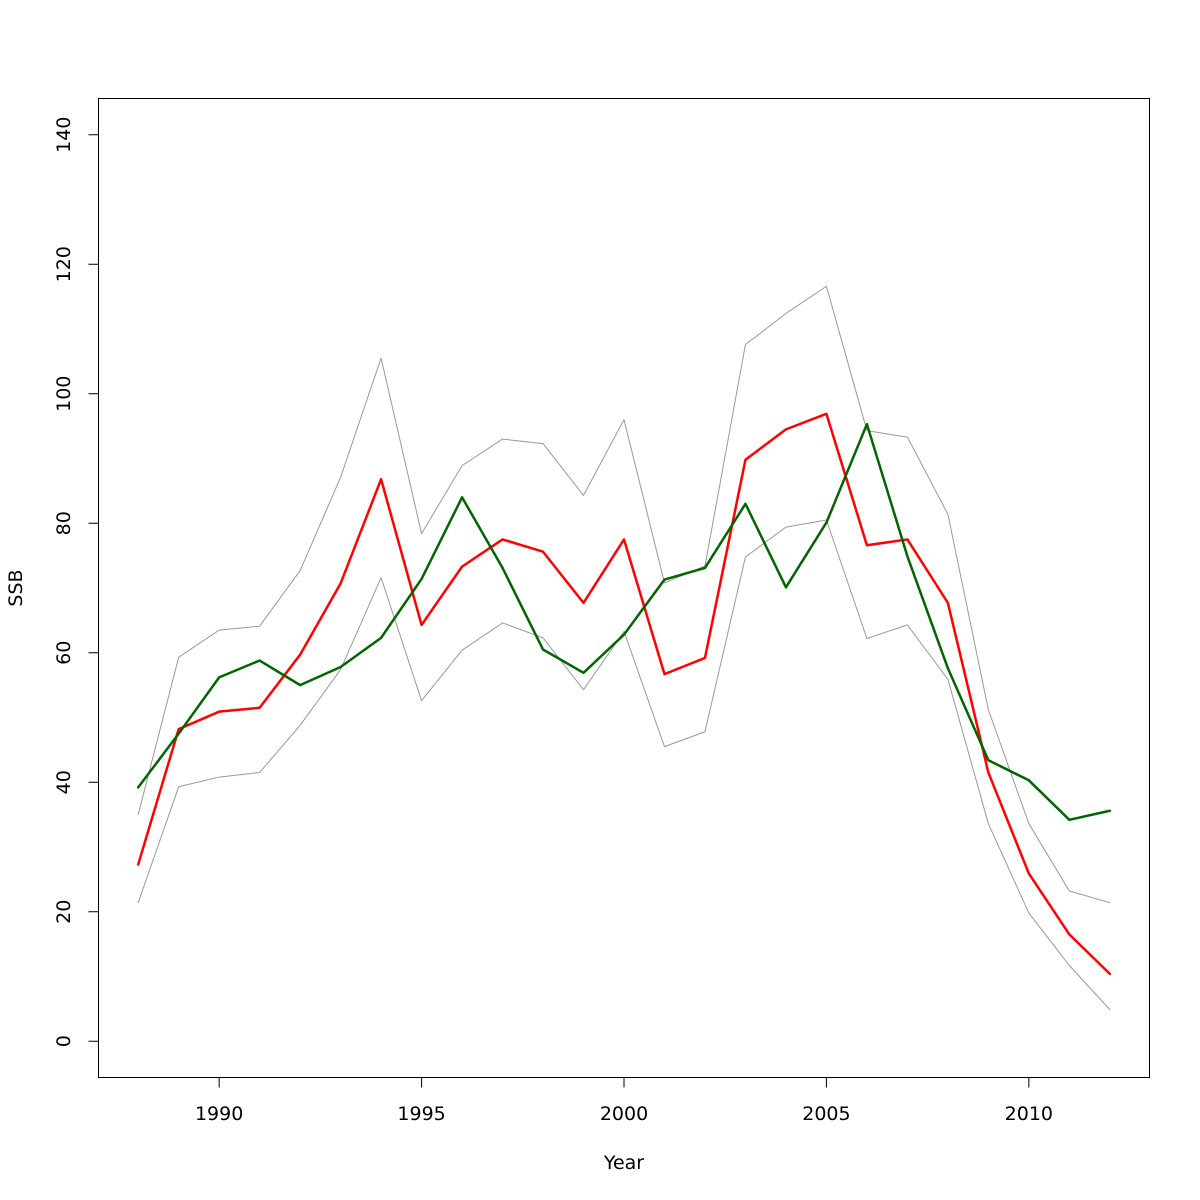 The height and width of the screenshot is (1200, 1200). Describe the element at coordinates (64, 264) in the screenshot. I see `y-tick-label: 120` at that location.